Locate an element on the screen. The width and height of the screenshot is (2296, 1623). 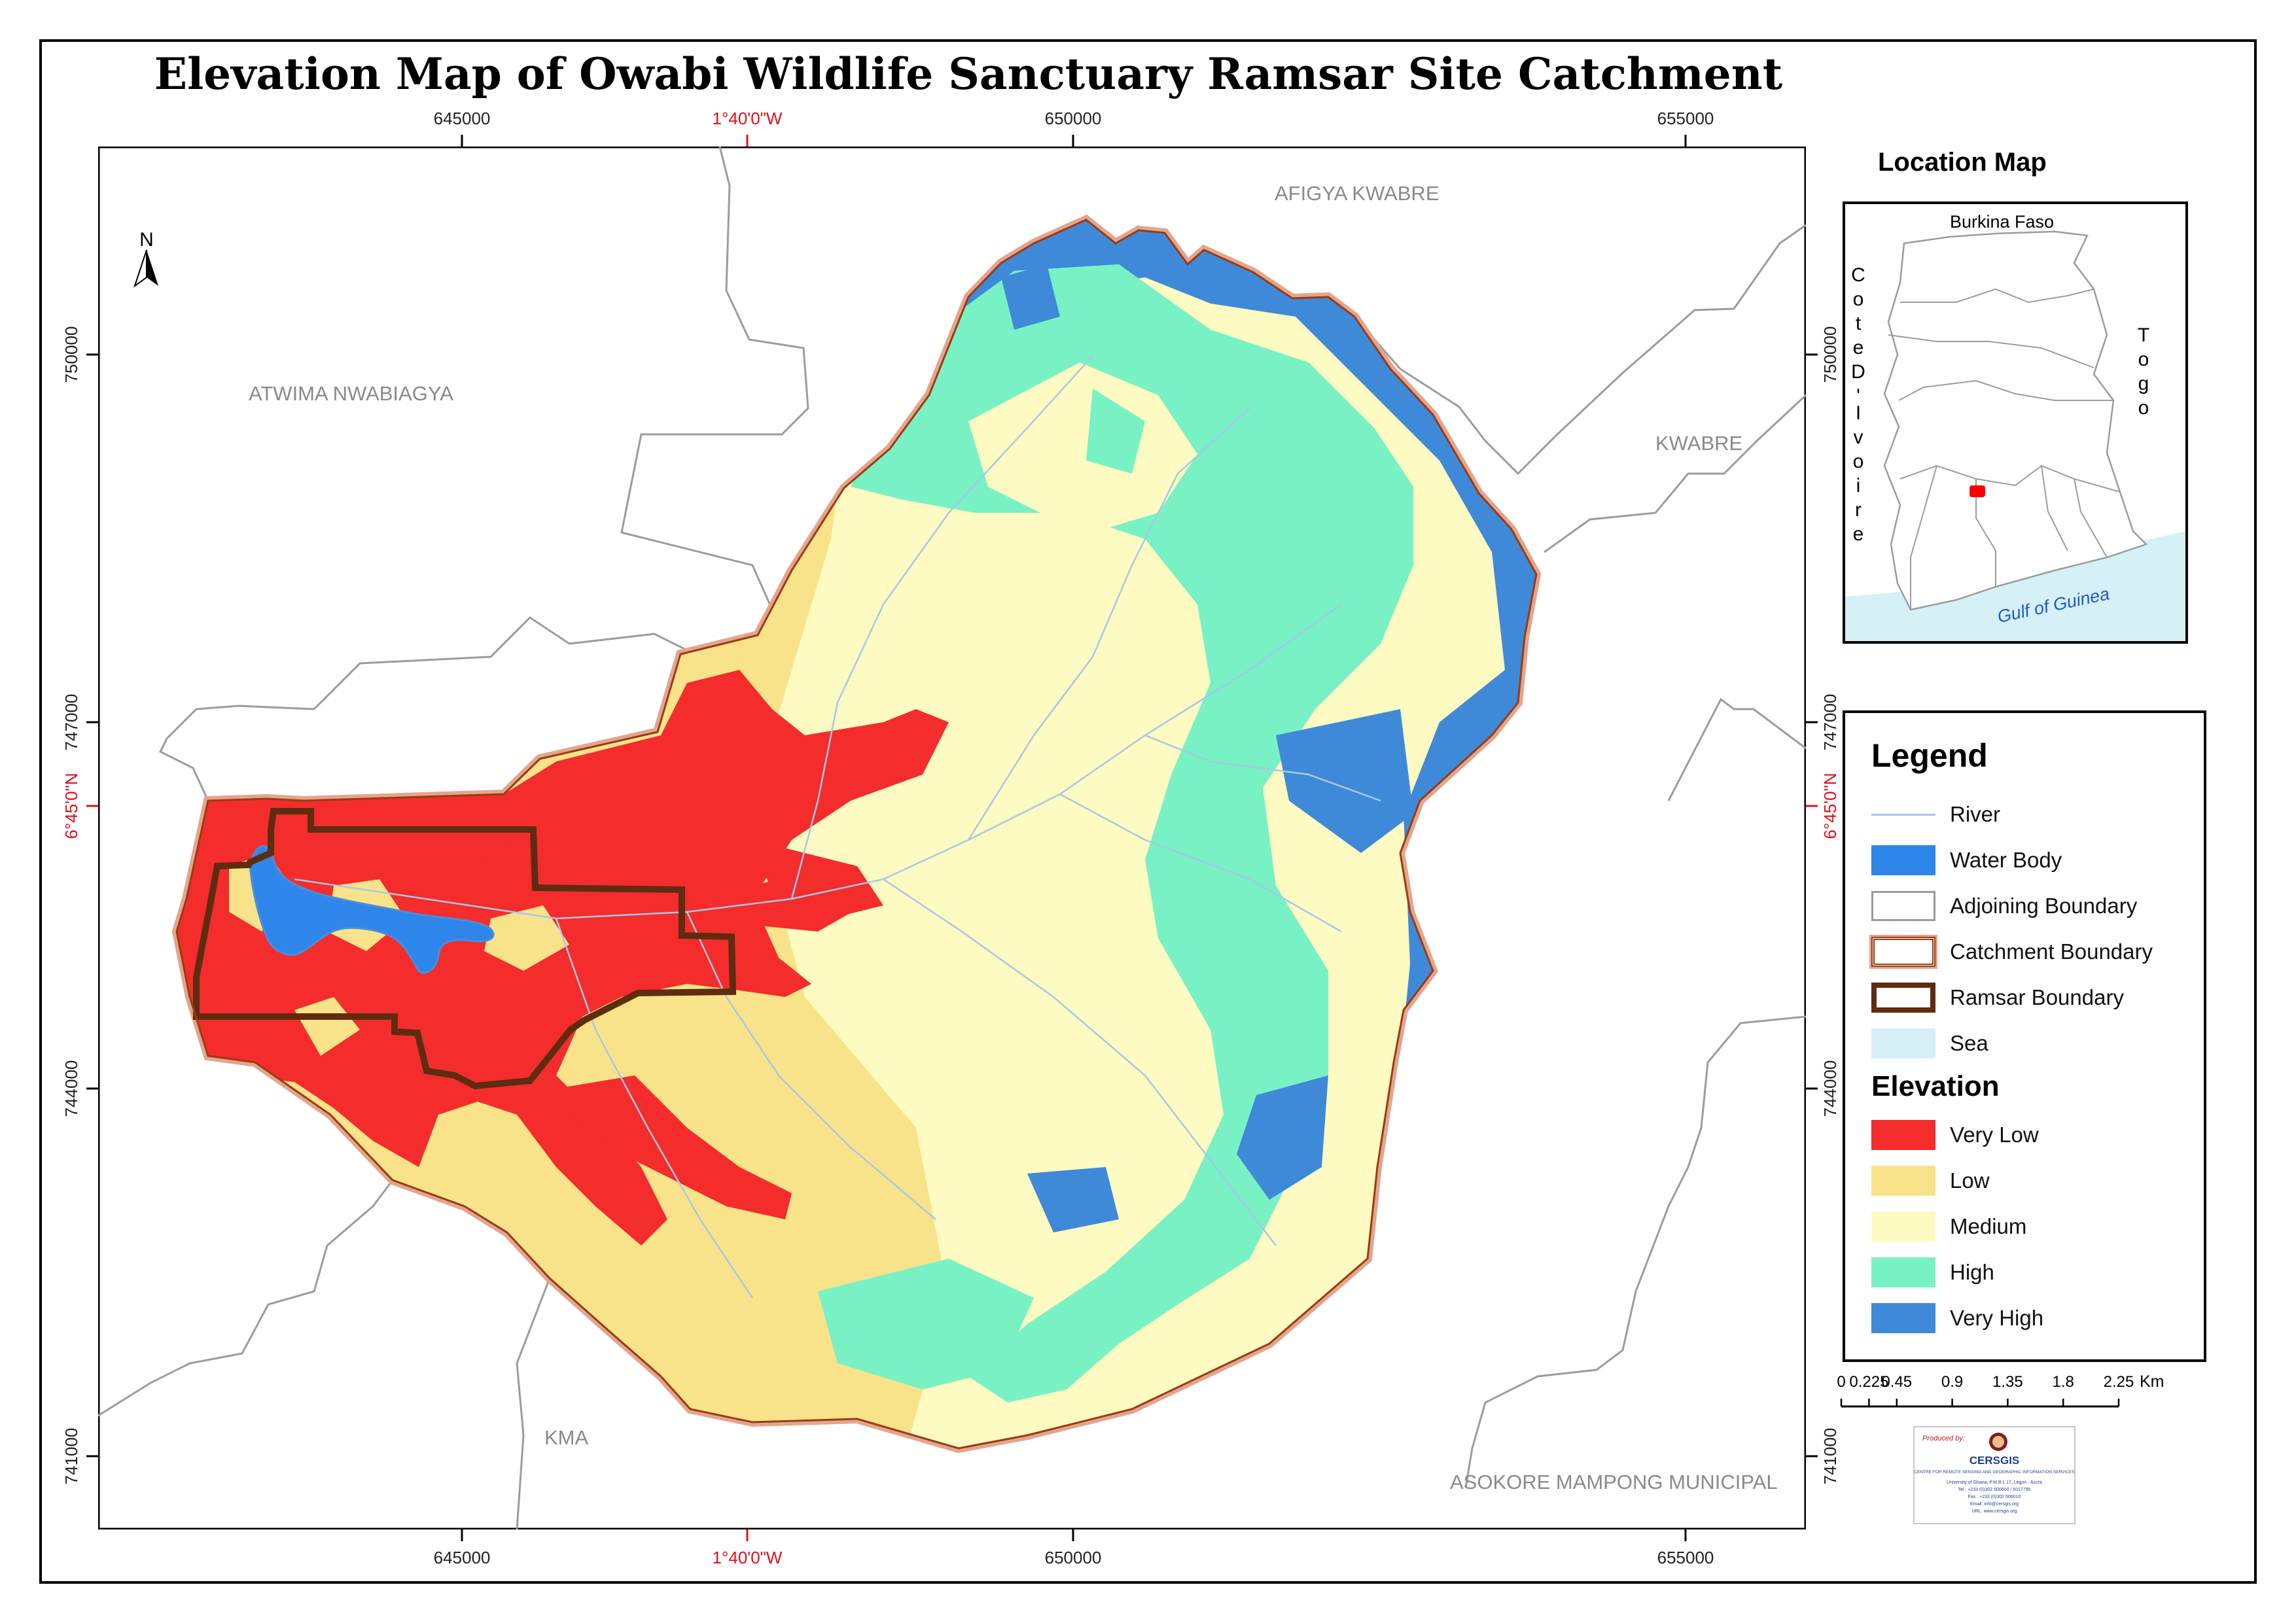
y-label-left-4: 741000 is located at coordinates (71, 1457).